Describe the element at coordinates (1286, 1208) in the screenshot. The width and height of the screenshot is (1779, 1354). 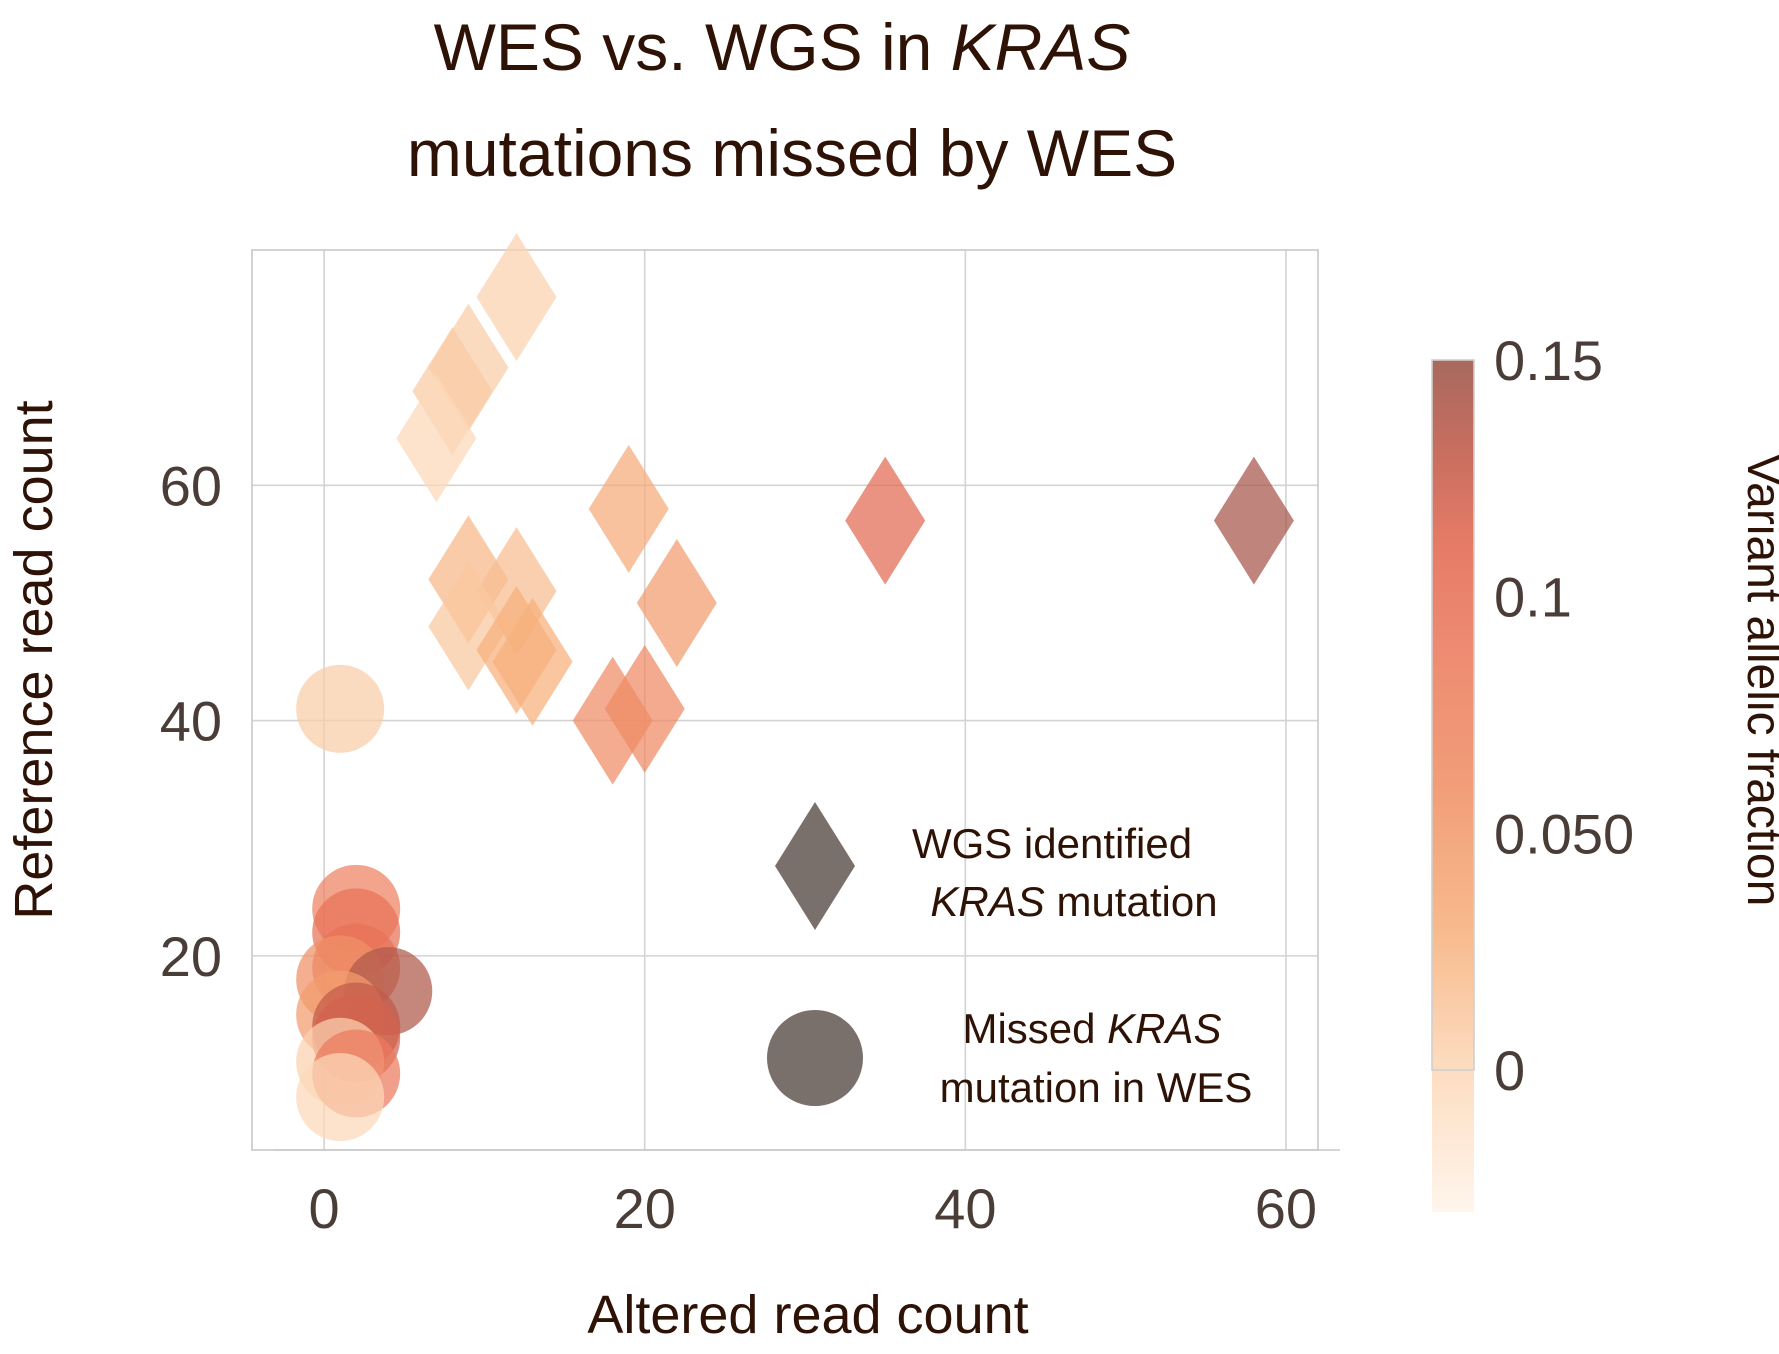
I see `x-tick-label: 60` at that location.